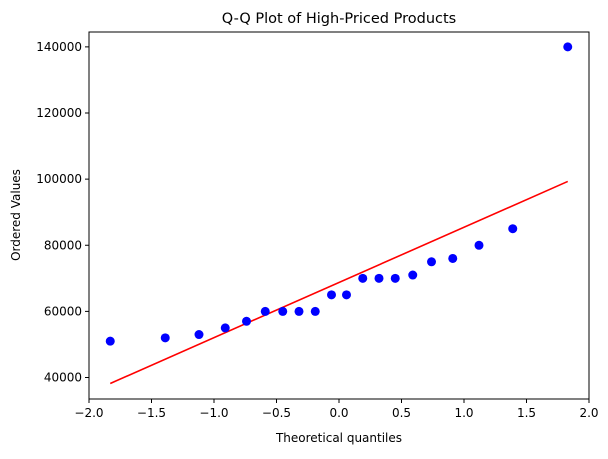 The height and width of the screenshot is (459, 608). I want to click on x-tick-label: −0.5, so click(276, 413).